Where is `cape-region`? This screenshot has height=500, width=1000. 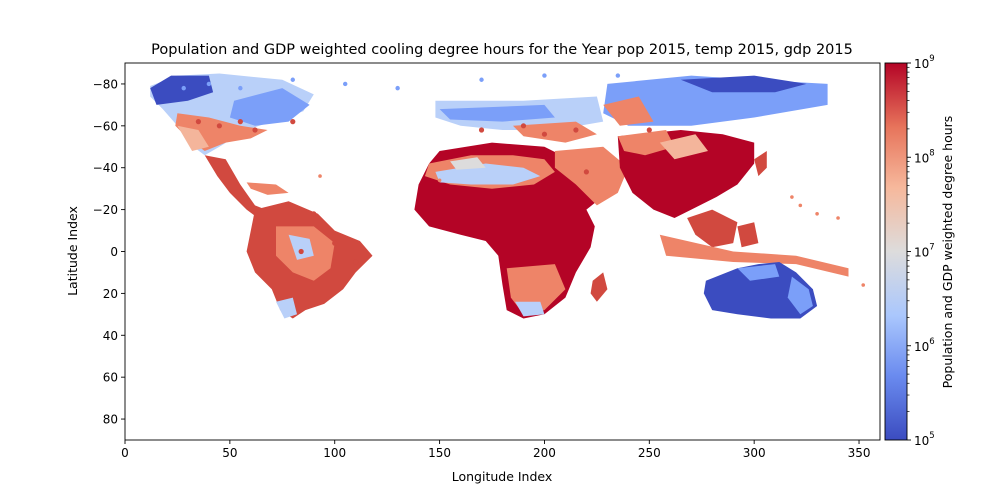
cape-region is located at coordinates (530, 309).